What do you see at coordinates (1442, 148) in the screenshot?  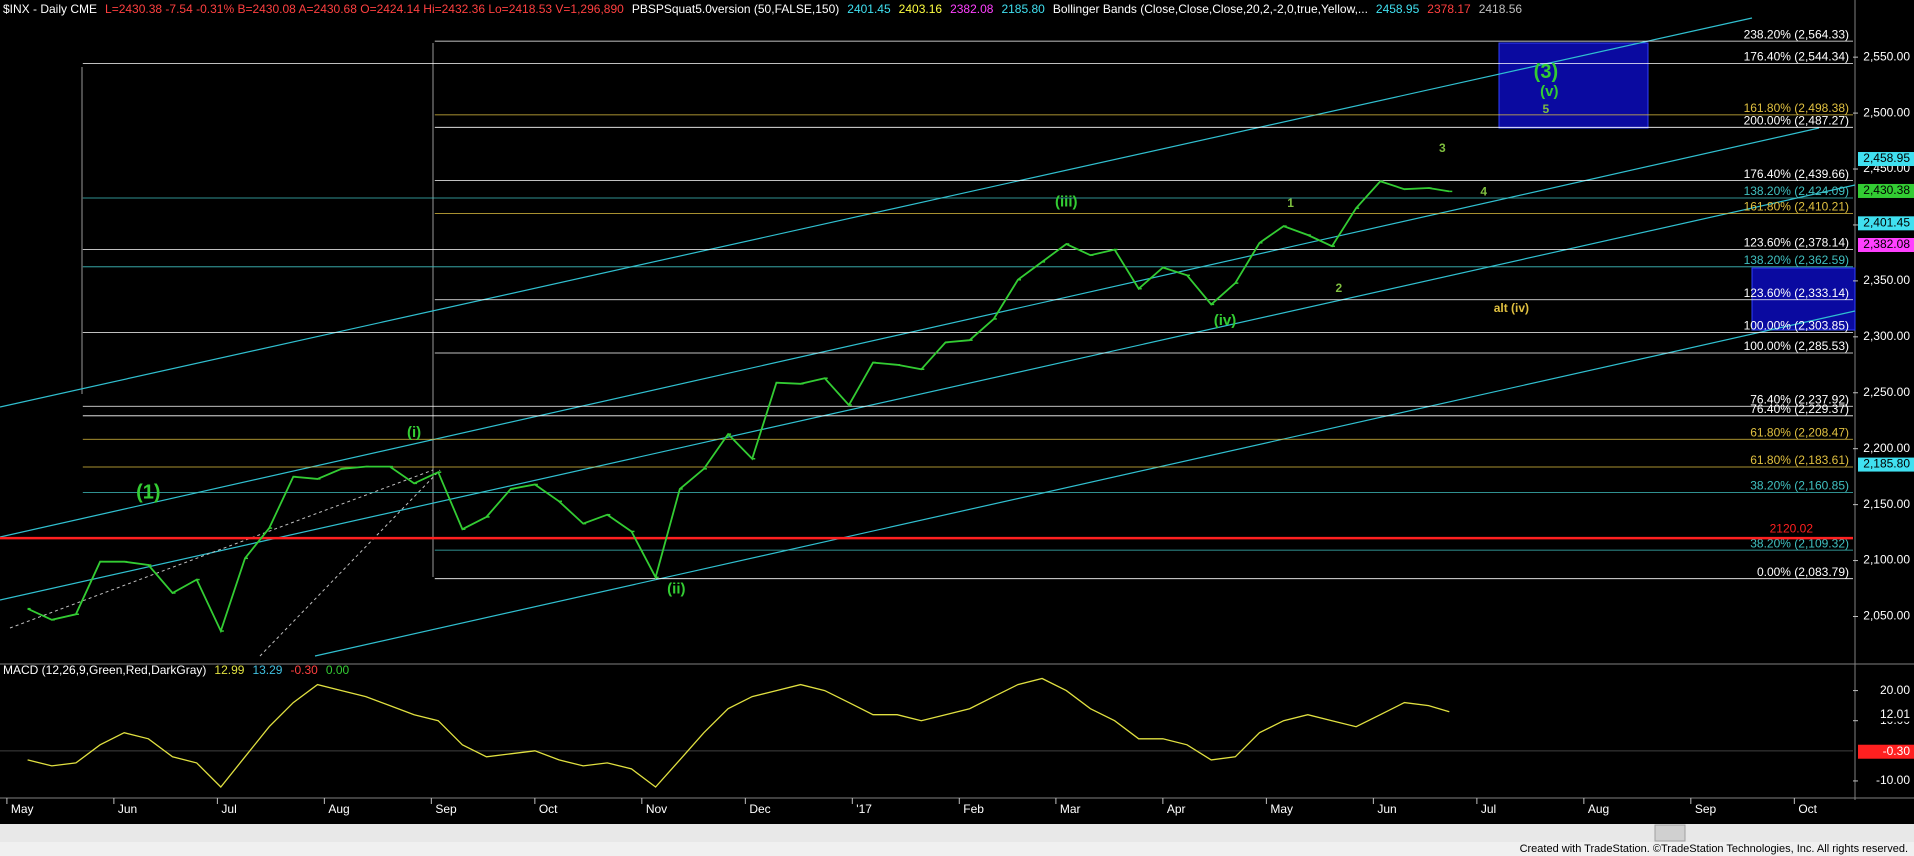 I see `wave-label: 3` at bounding box center [1442, 148].